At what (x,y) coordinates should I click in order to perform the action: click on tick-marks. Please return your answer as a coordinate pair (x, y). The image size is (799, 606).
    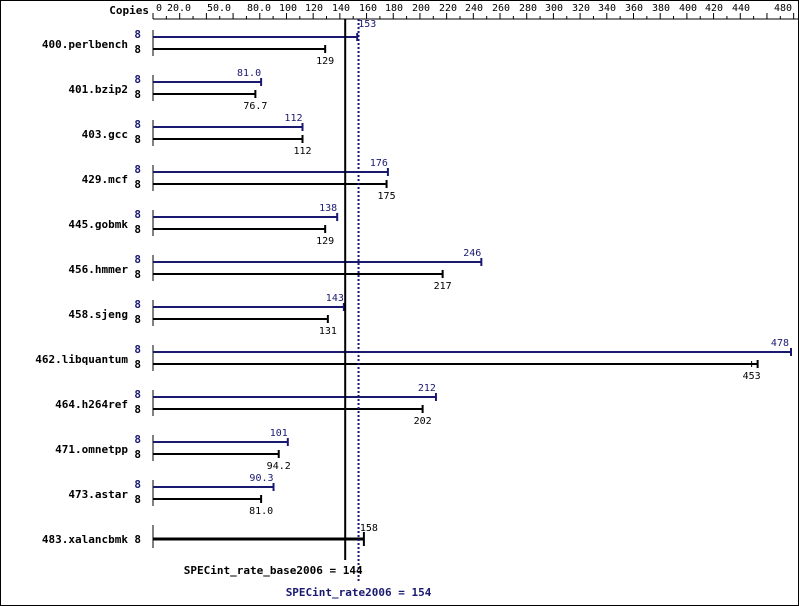
    Looking at the image, I should click on (473, 16).